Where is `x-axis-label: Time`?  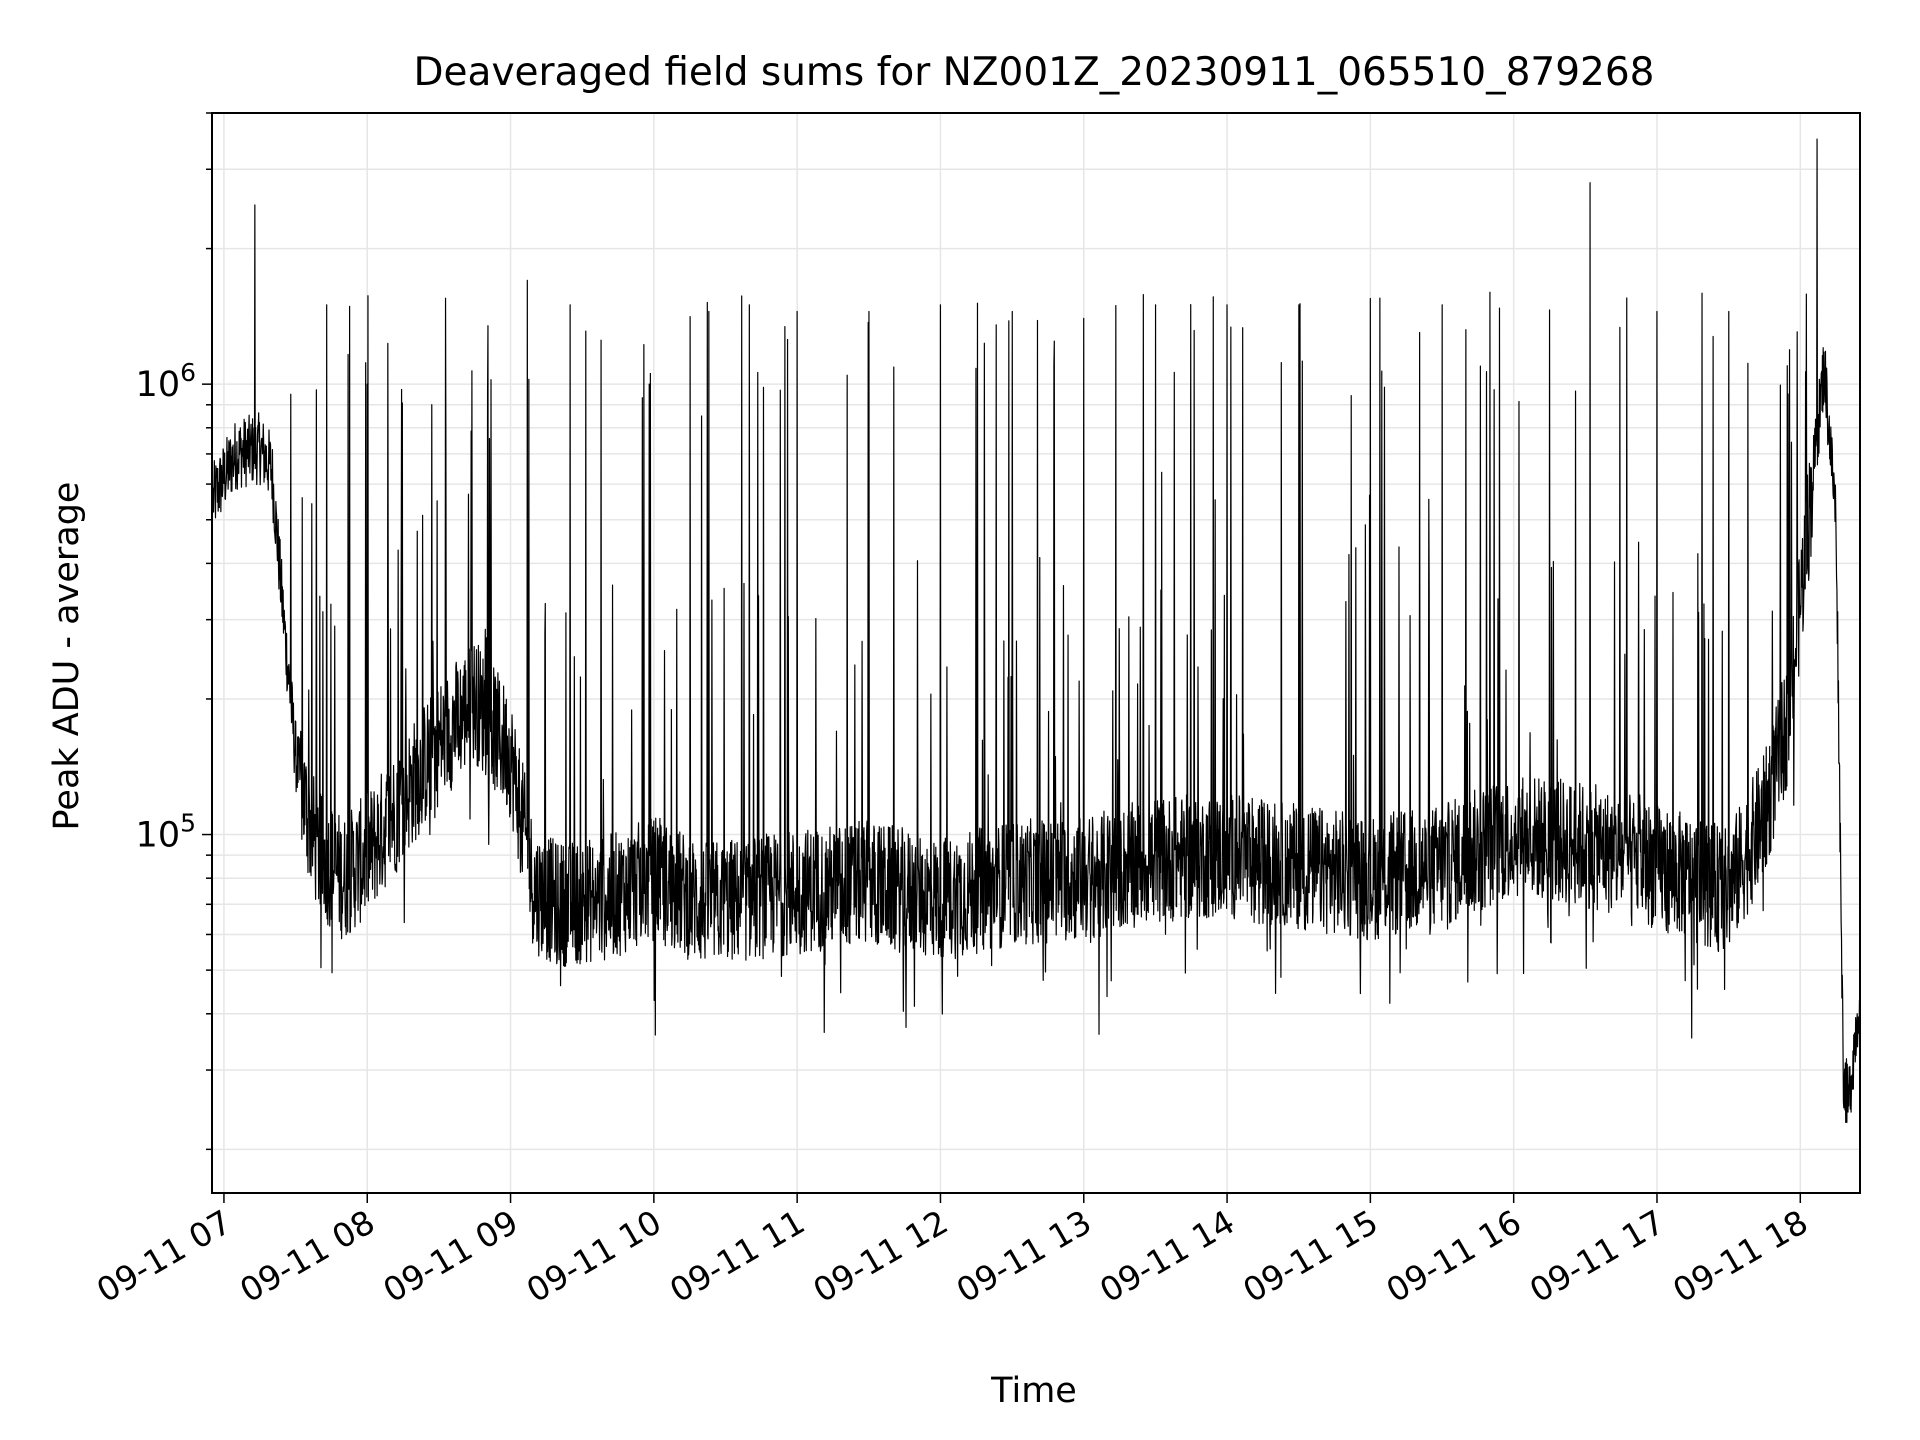 x-axis-label: Time is located at coordinates (1033, 1391).